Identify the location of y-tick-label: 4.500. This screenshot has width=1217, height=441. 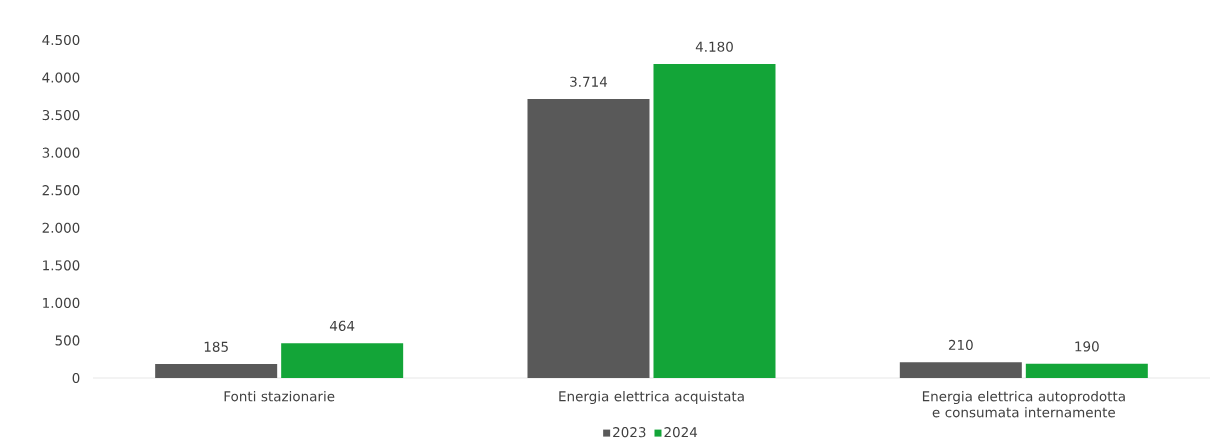
(61, 40).